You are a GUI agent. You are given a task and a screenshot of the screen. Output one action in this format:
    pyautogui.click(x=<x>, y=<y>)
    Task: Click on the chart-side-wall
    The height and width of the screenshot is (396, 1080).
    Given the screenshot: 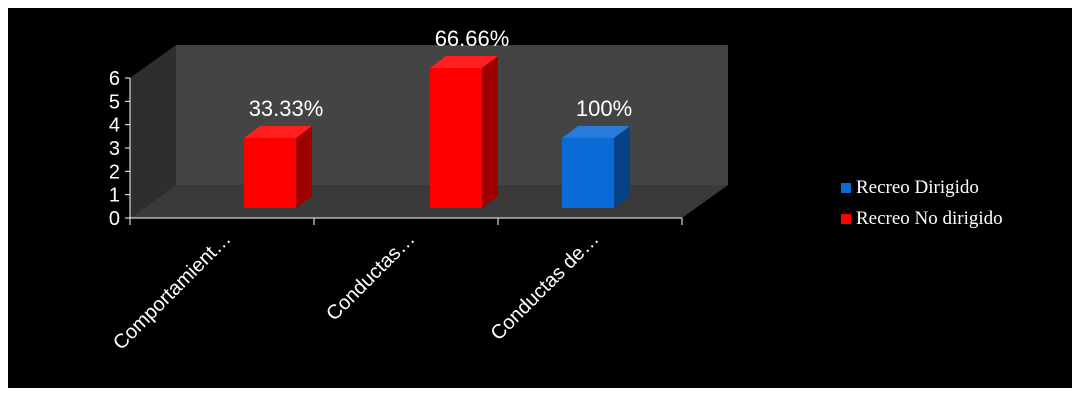 What is the action you would take?
    pyautogui.click(x=153, y=131)
    